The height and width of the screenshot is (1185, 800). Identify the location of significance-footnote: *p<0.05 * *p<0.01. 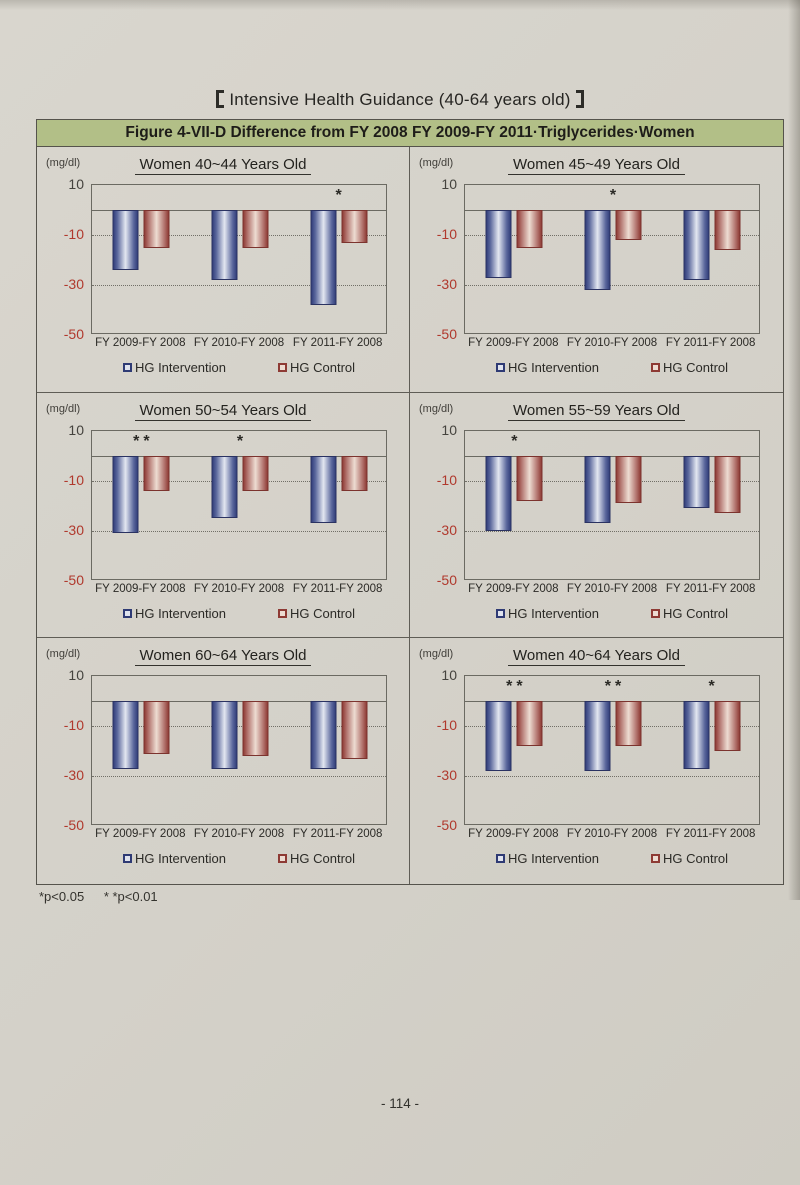
(106, 896).